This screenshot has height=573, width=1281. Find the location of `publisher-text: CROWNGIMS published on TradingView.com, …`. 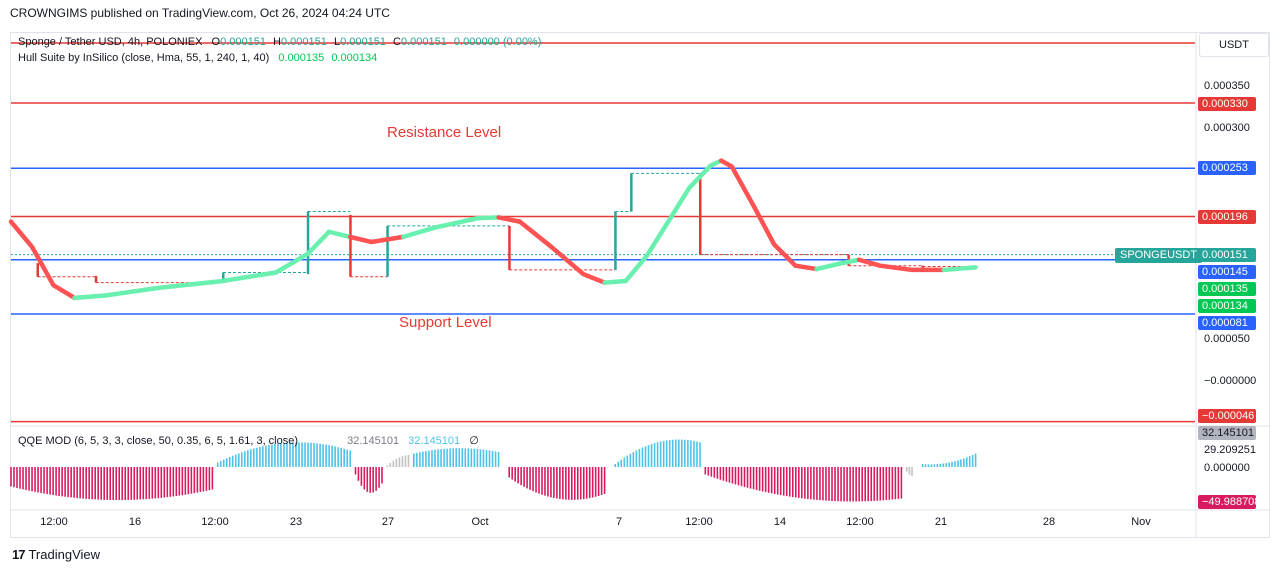

publisher-text: CROWNGIMS published on TradingView.com, … is located at coordinates (200, 13).